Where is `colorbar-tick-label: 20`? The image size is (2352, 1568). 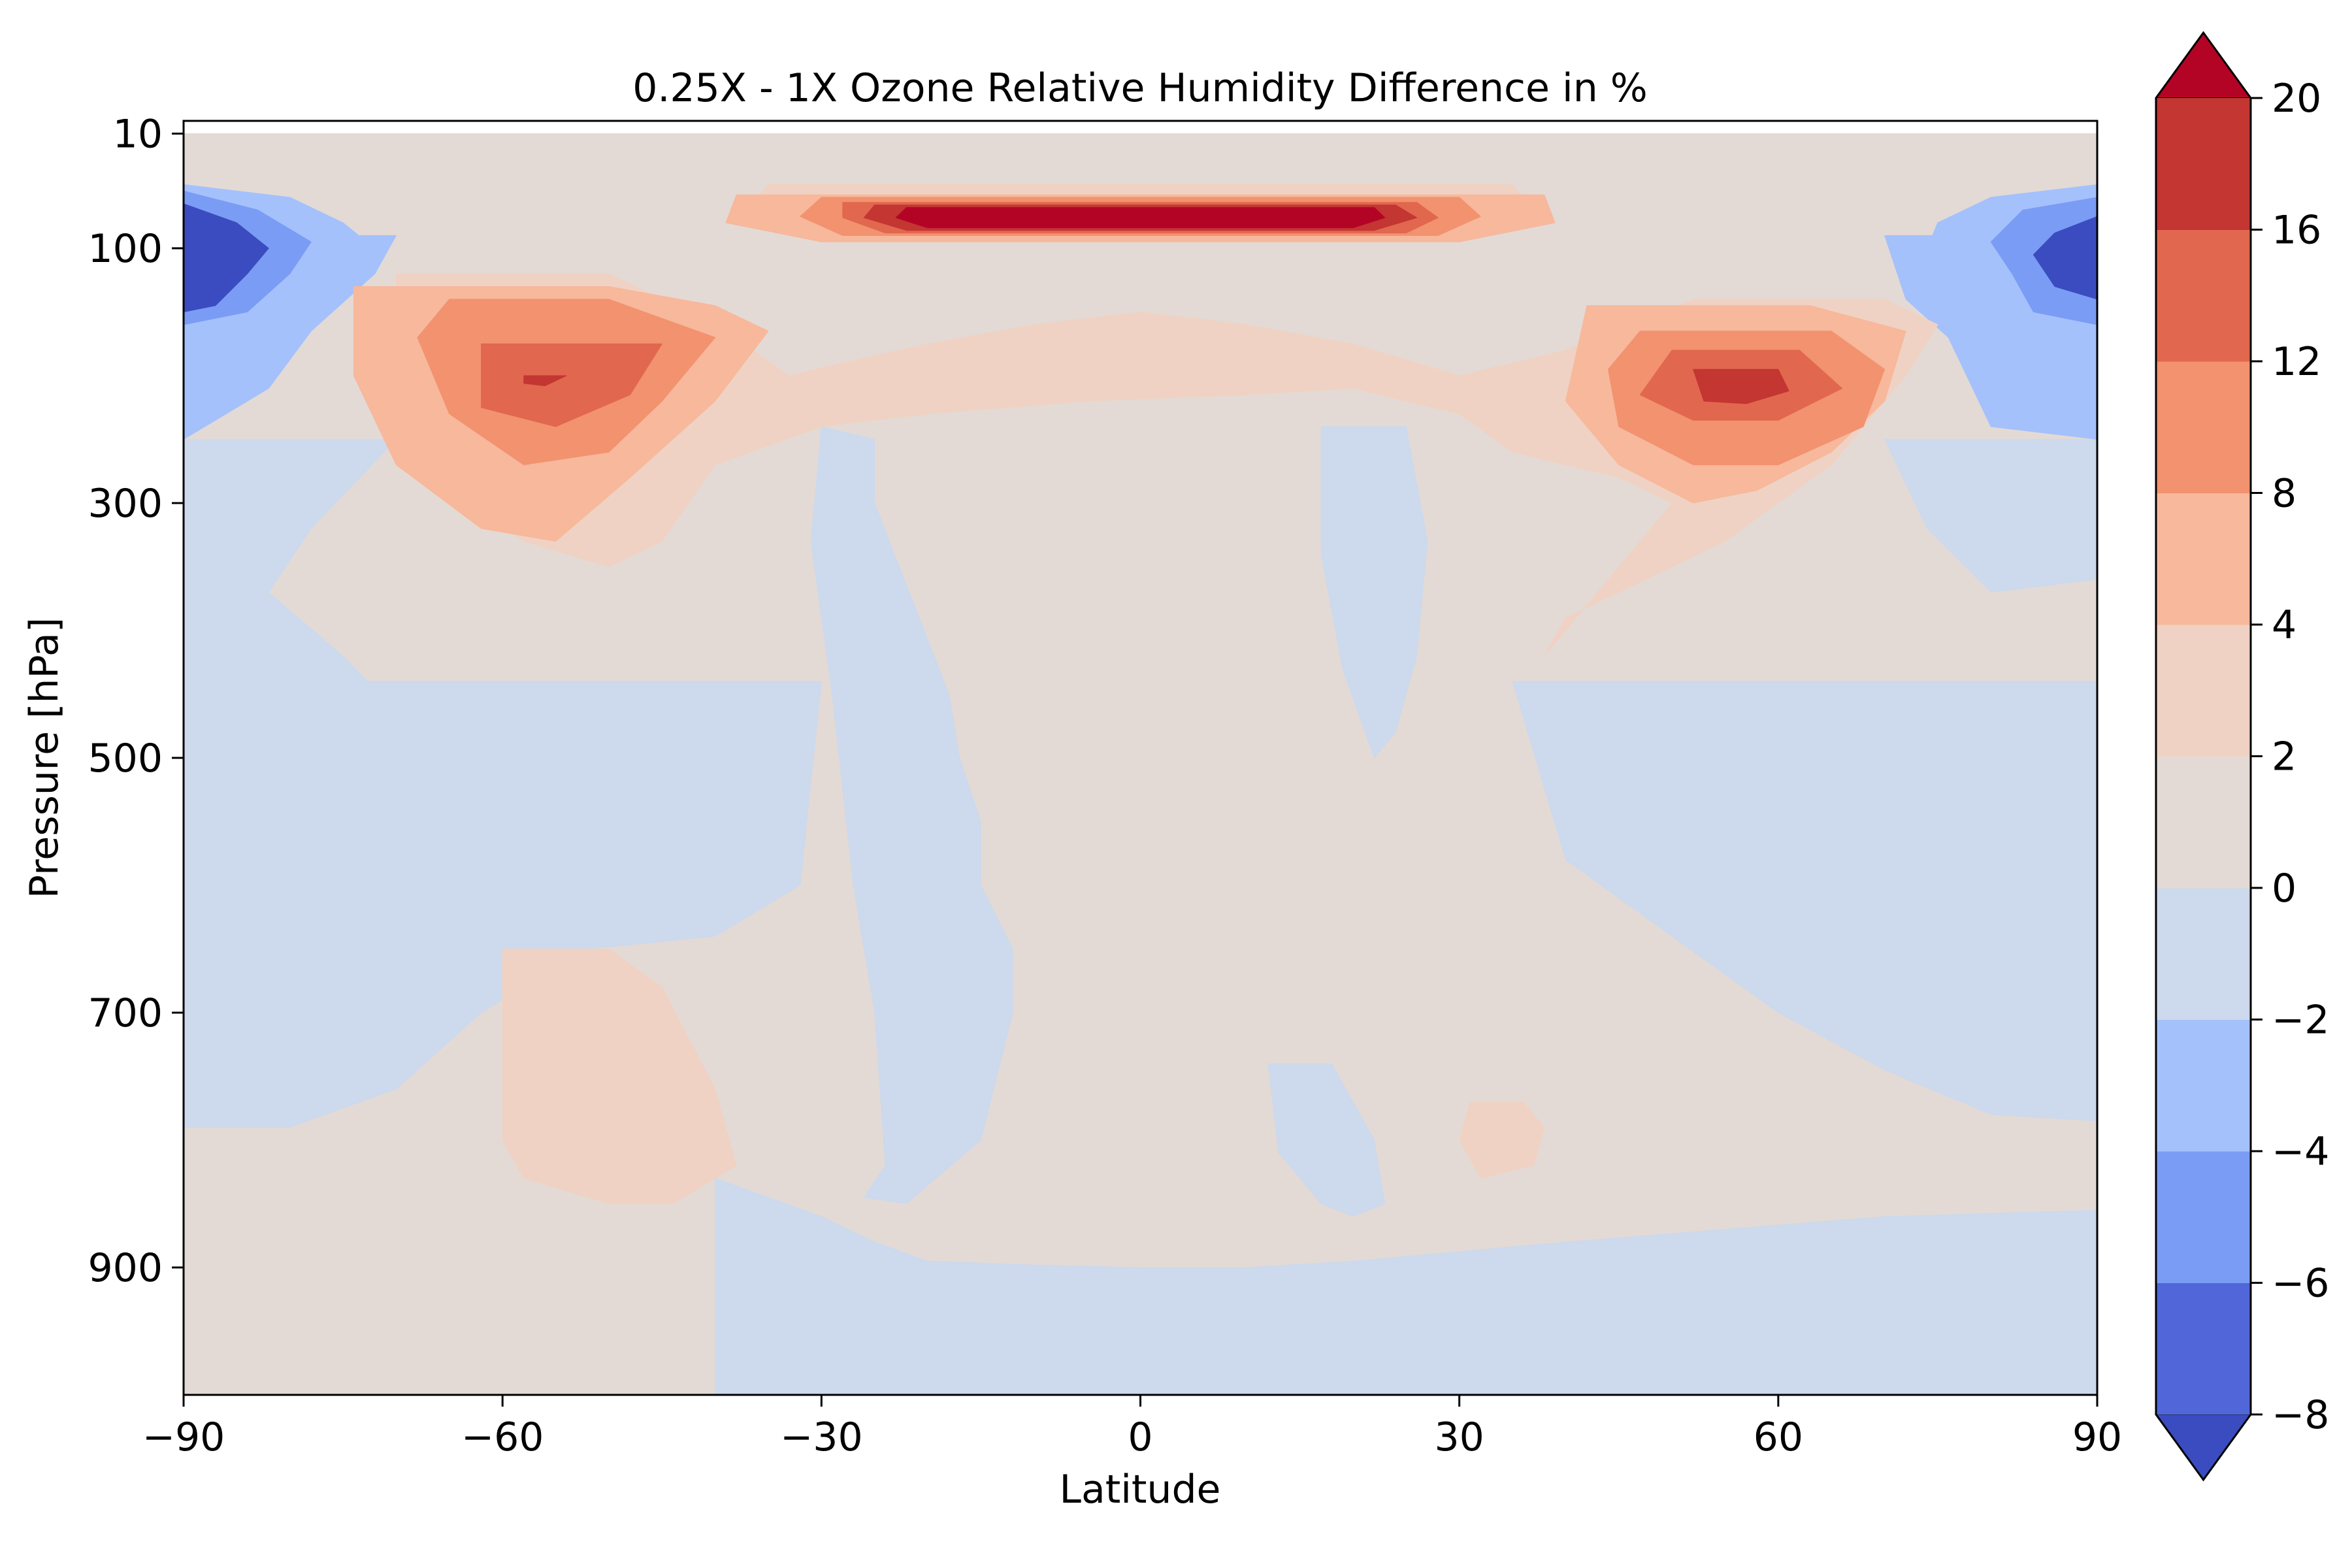
colorbar-tick-label: 20 is located at coordinates (2296, 99).